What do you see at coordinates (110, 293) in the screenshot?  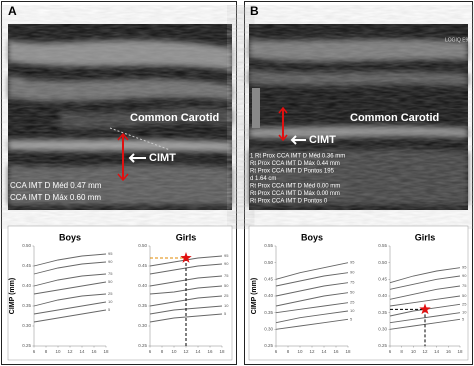 I see `percentile-label: 25` at bounding box center [110, 293].